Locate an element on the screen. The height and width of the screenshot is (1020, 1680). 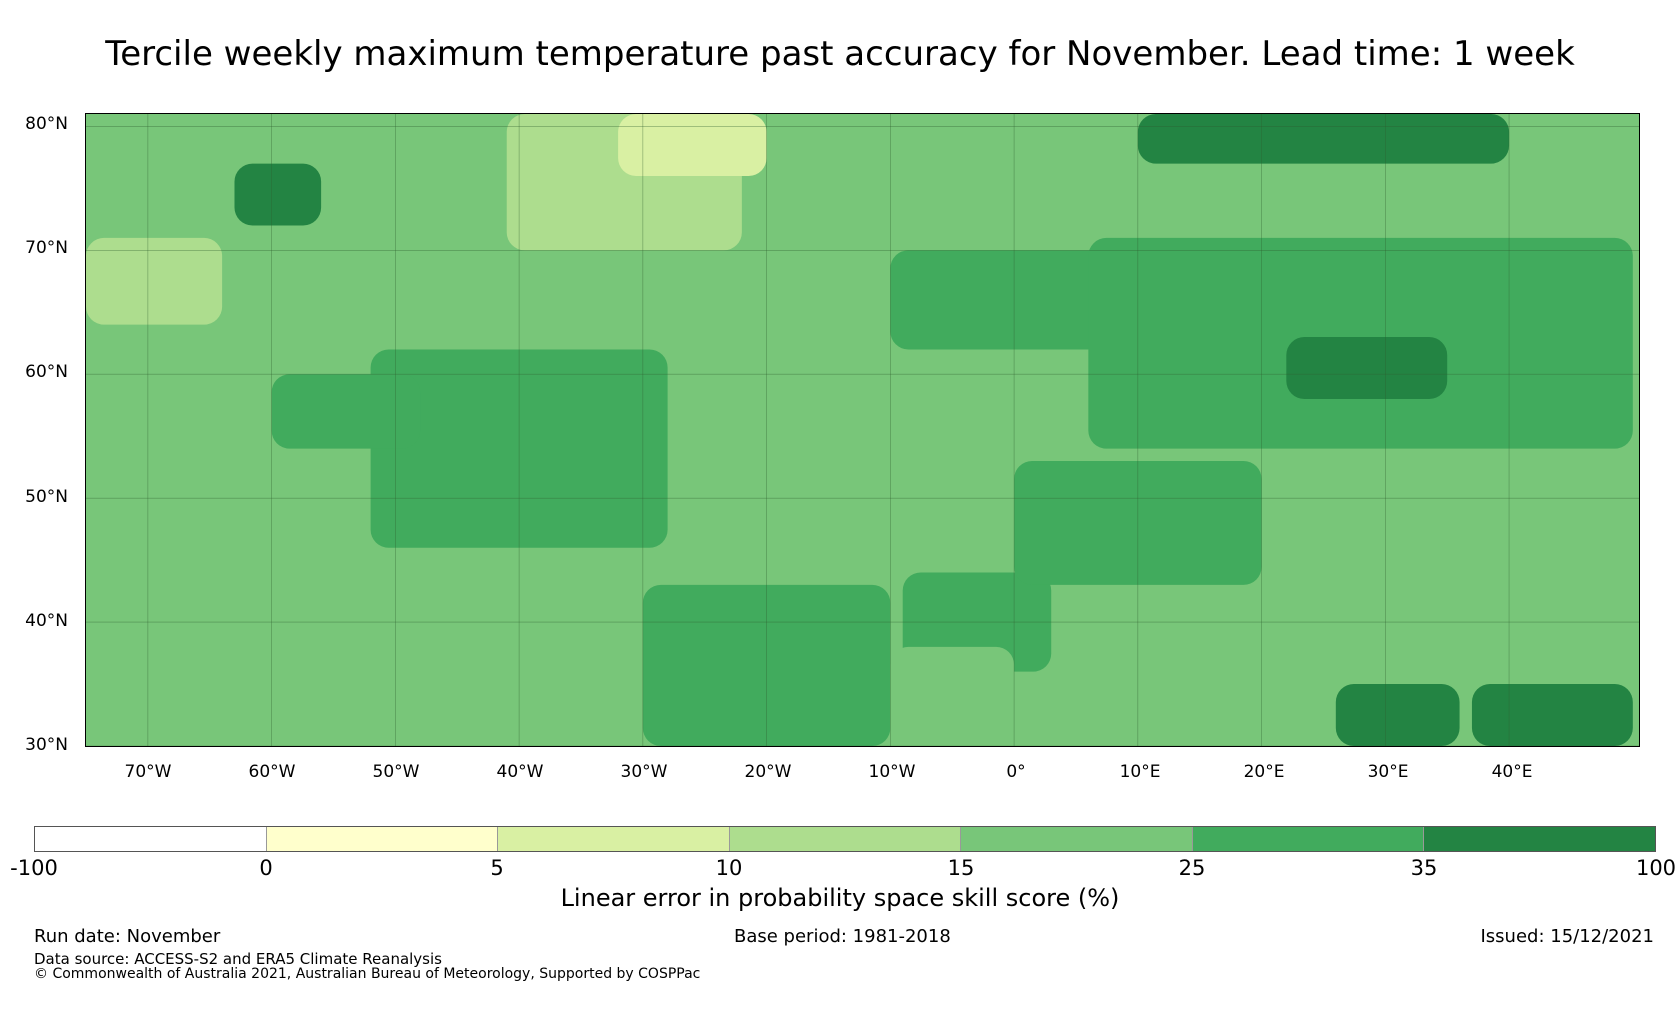
base-period: Base period: 1981-2018 is located at coordinates (842, 936).